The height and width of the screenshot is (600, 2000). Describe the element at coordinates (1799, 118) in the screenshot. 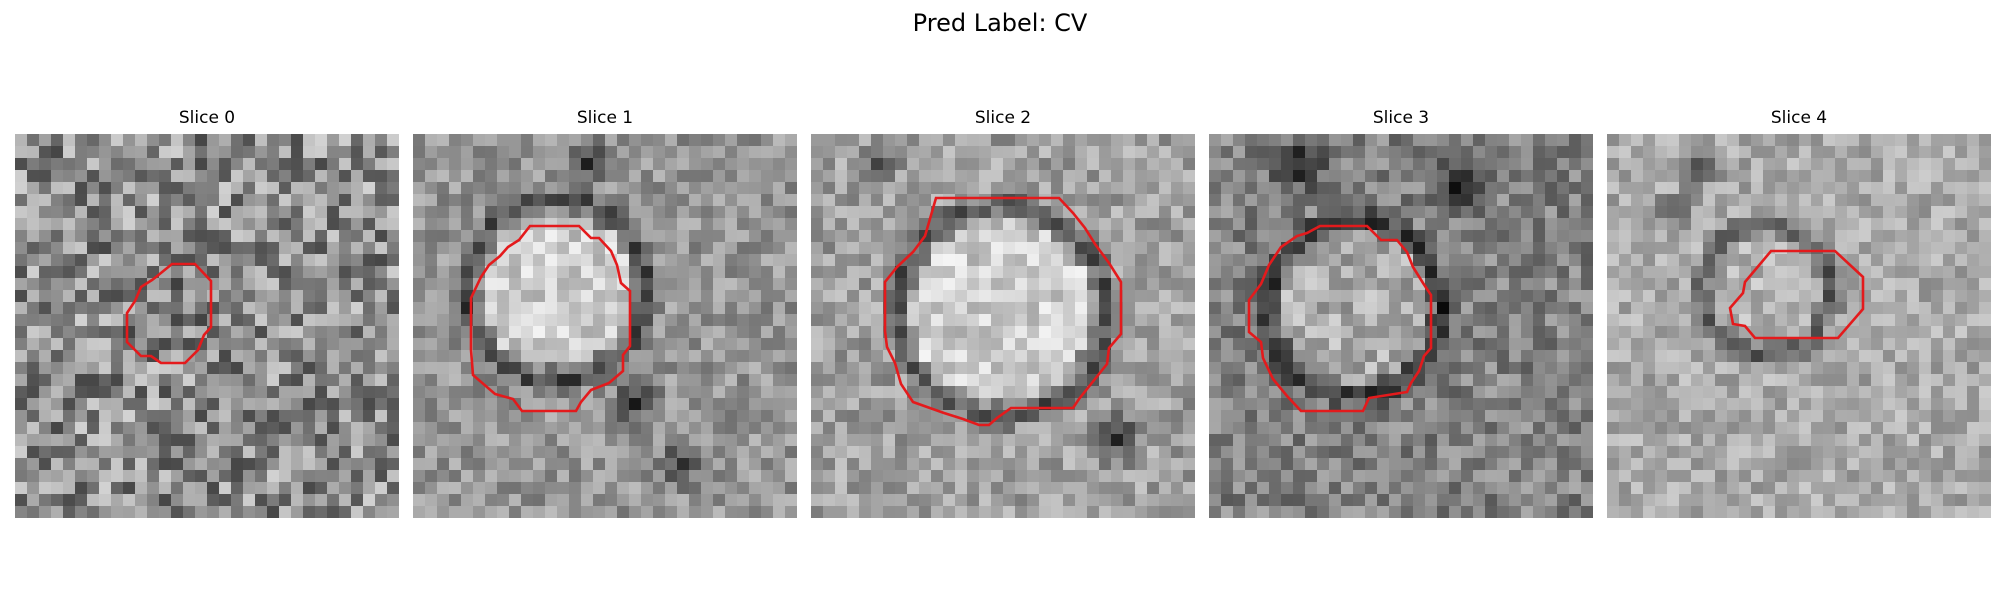

I see `slice-title-4: Slice 4` at that location.